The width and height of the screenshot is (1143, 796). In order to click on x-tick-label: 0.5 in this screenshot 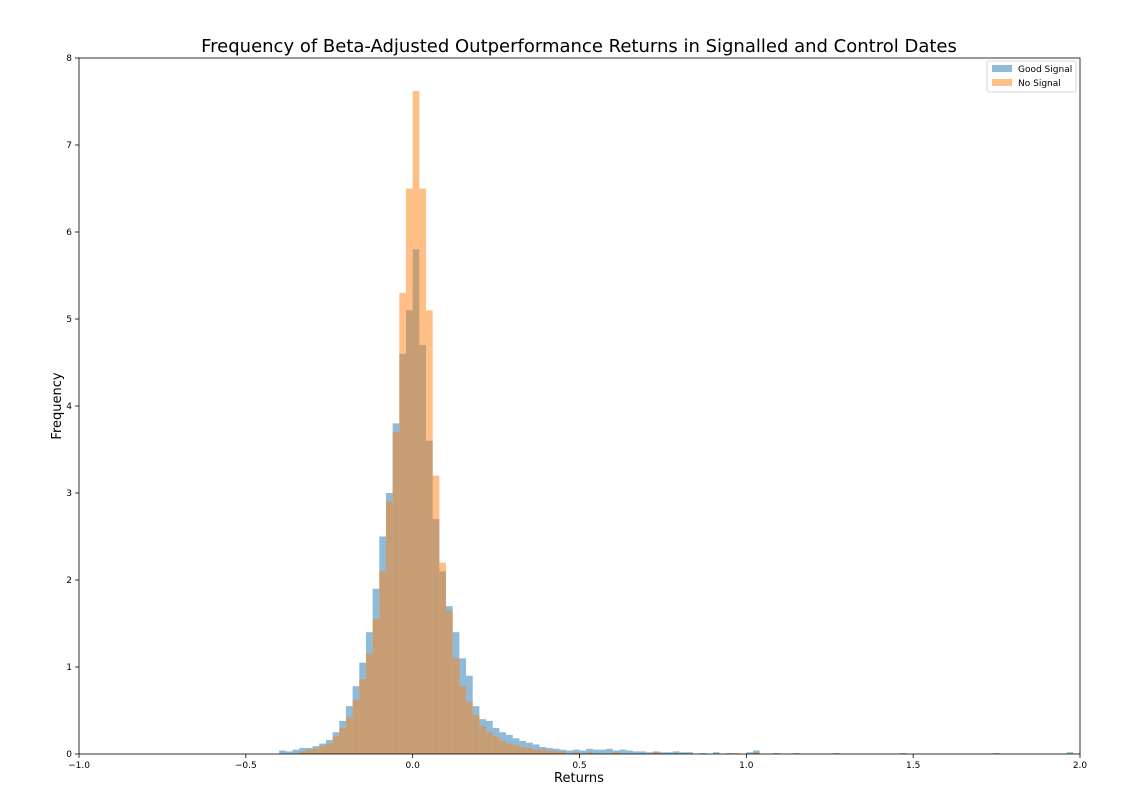, I will do `click(579, 766)`.